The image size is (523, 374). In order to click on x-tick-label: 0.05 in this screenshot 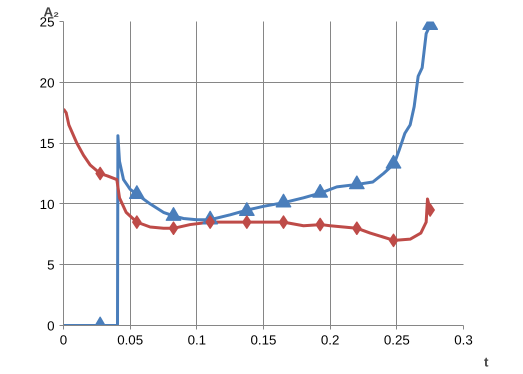, I will do `click(130, 340)`.